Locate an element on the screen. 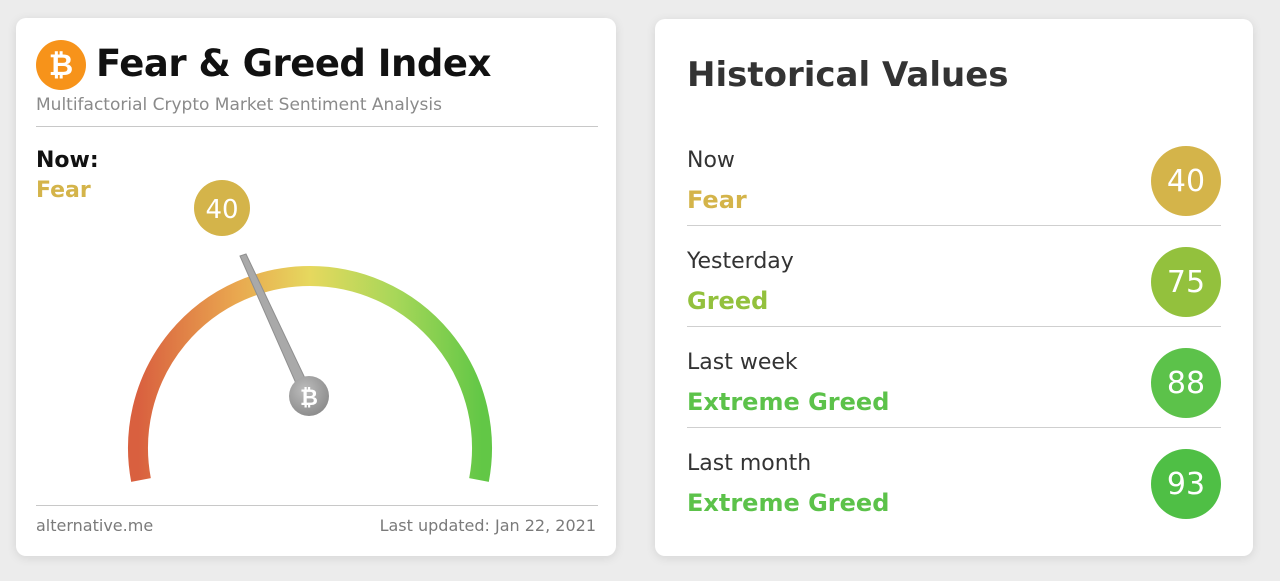 Image resolution: width=1280 pixels, height=581 pixels. history-label: Last month is located at coordinates (749, 463).